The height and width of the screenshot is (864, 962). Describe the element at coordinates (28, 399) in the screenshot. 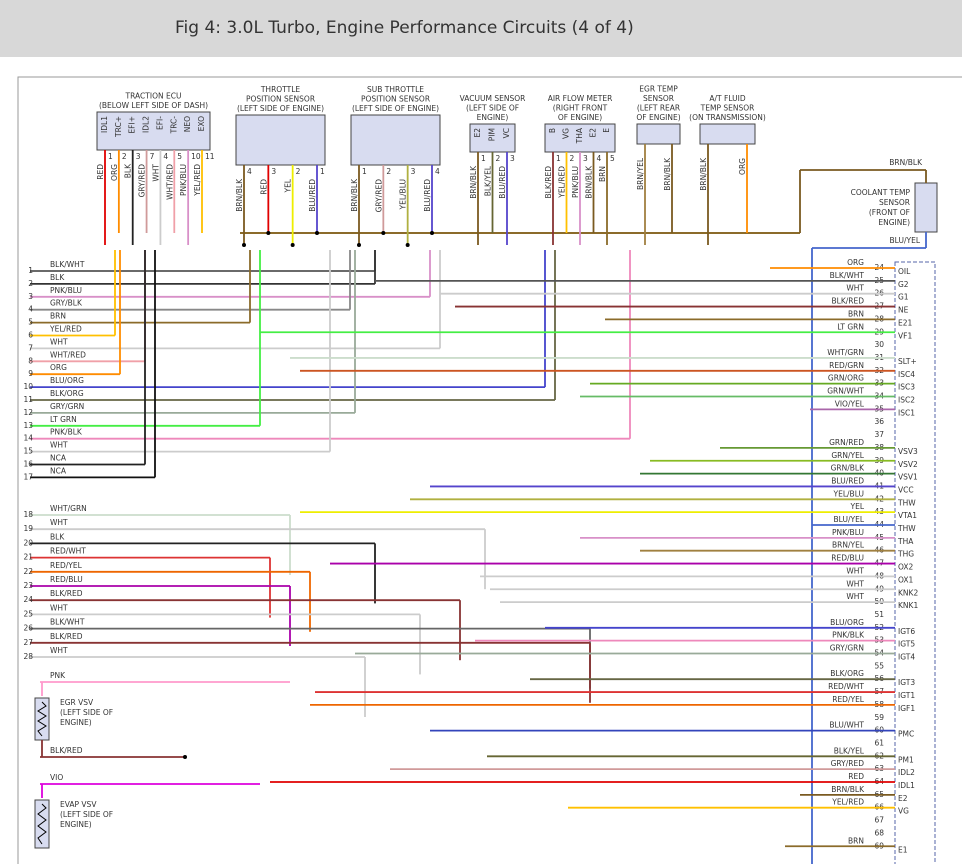

I see `wire-number: 11` at that location.